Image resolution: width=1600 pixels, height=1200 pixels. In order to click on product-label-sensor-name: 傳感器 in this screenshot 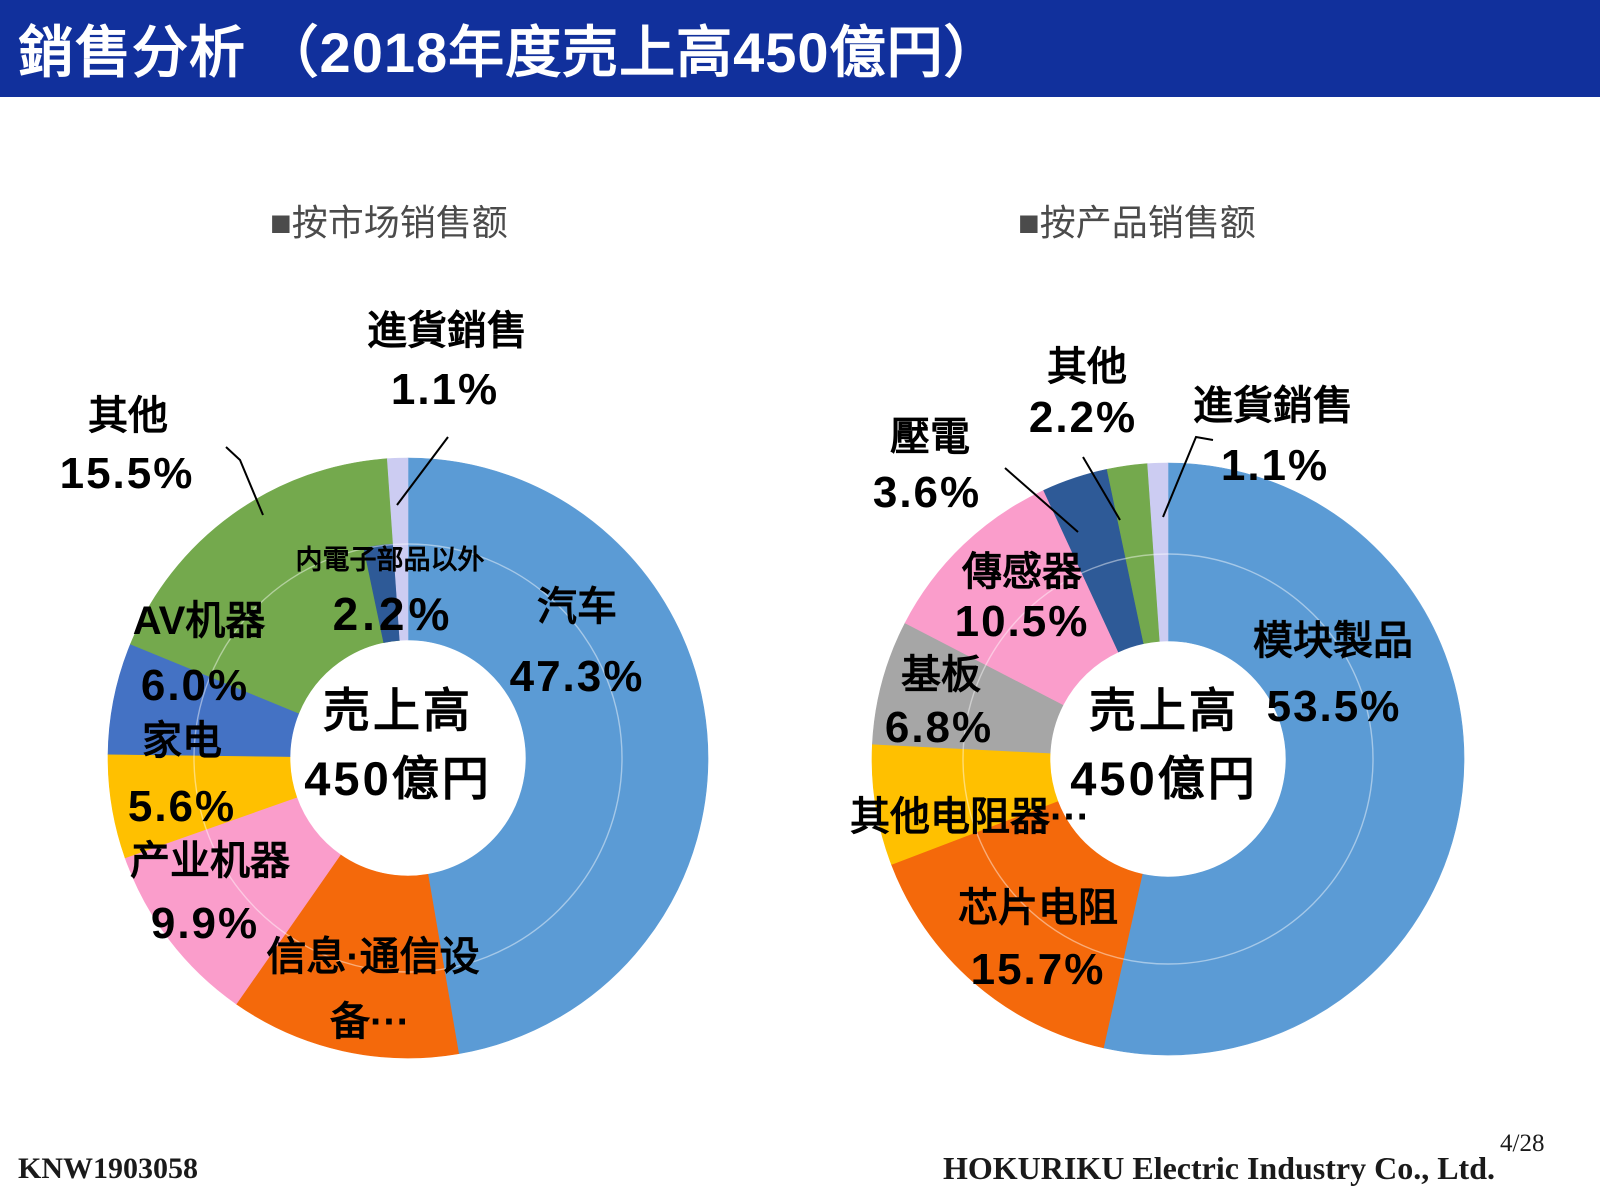, I will do `click(1022, 572)`.